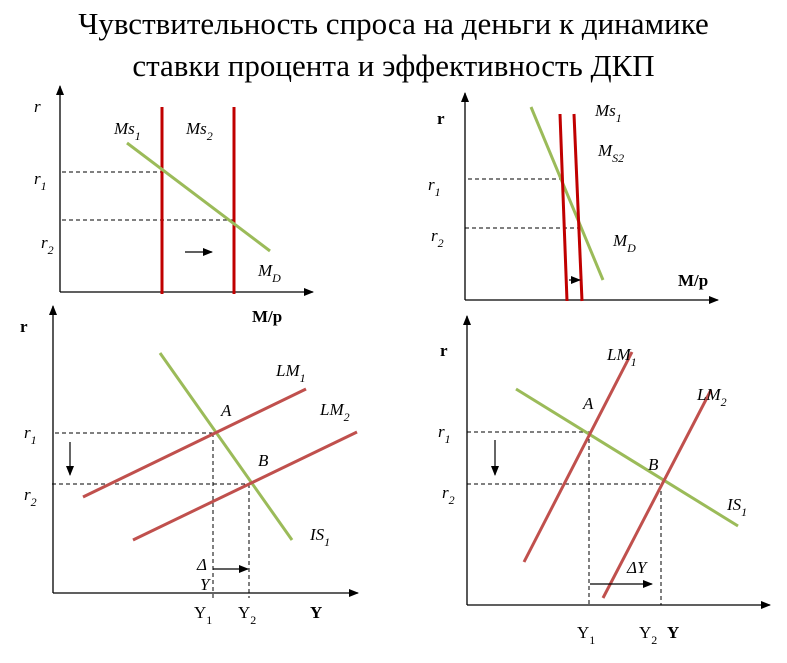  What do you see at coordinates (637, 567) in the screenshot?
I see `delta-y-label: ΔY` at bounding box center [637, 567].